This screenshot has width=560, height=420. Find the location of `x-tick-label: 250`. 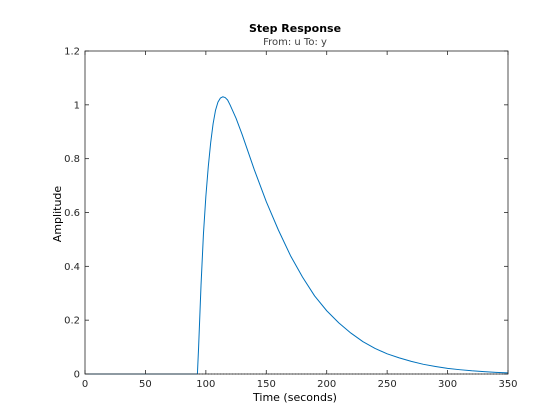

x-tick-label: 250 is located at coordinates (387, 384).